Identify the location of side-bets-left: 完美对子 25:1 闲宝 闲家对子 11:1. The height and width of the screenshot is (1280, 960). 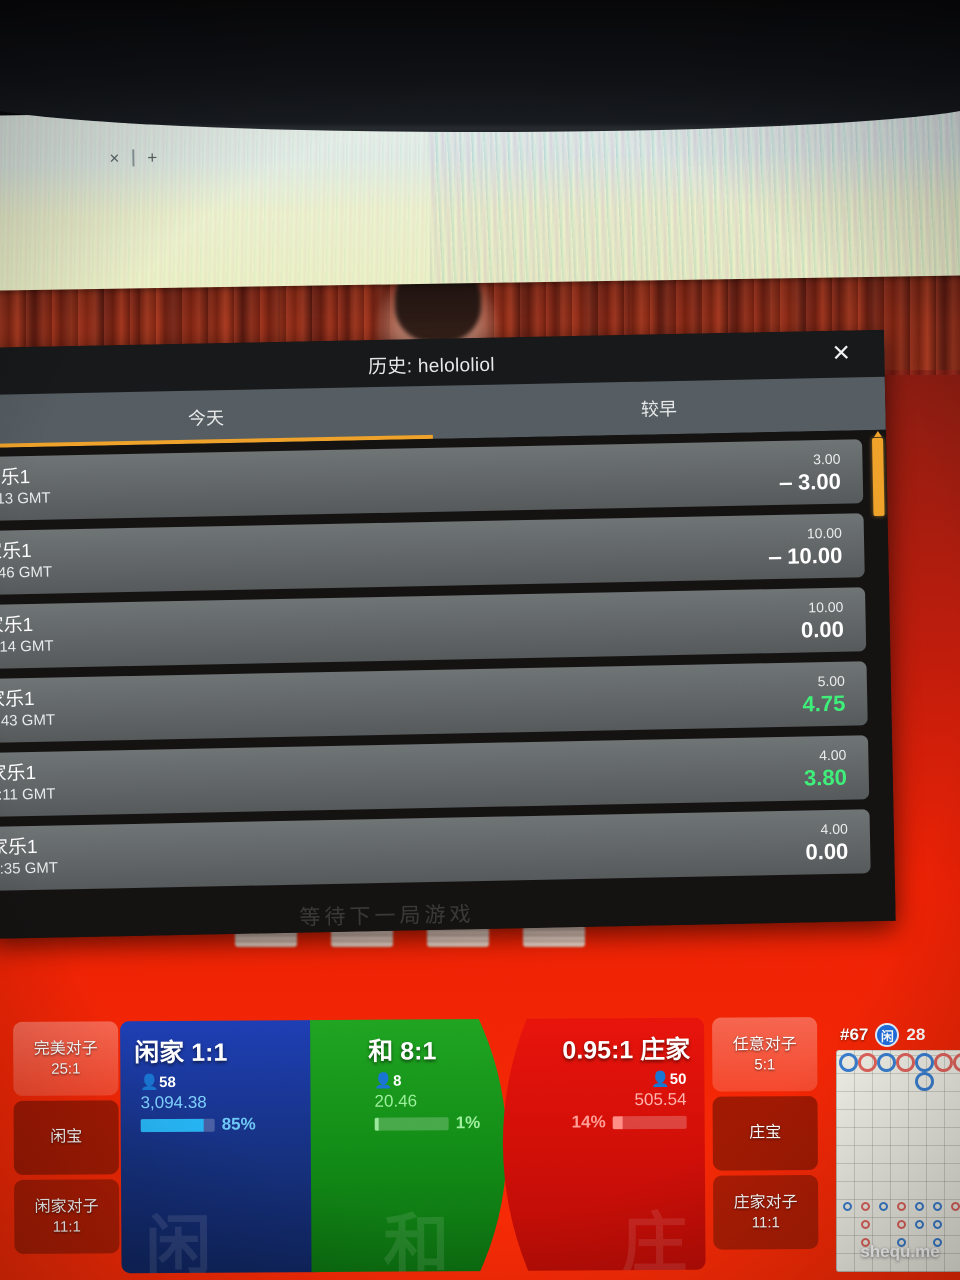
(66, 1137).